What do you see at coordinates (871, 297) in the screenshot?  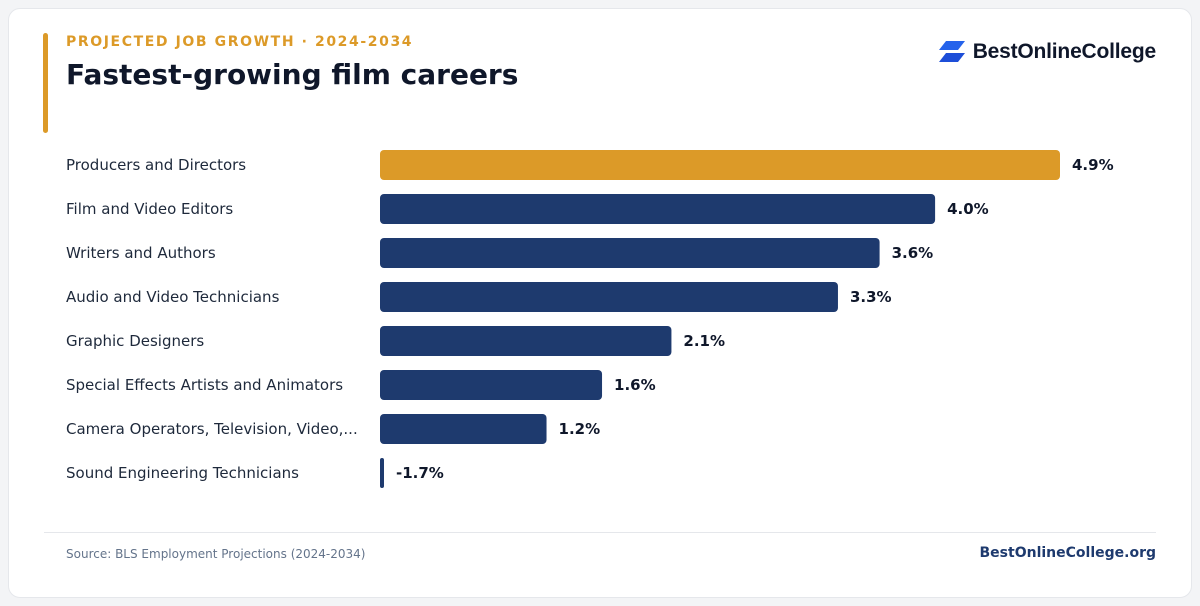 I see `value-label: 3.3%` at bounding box center [871, 297].